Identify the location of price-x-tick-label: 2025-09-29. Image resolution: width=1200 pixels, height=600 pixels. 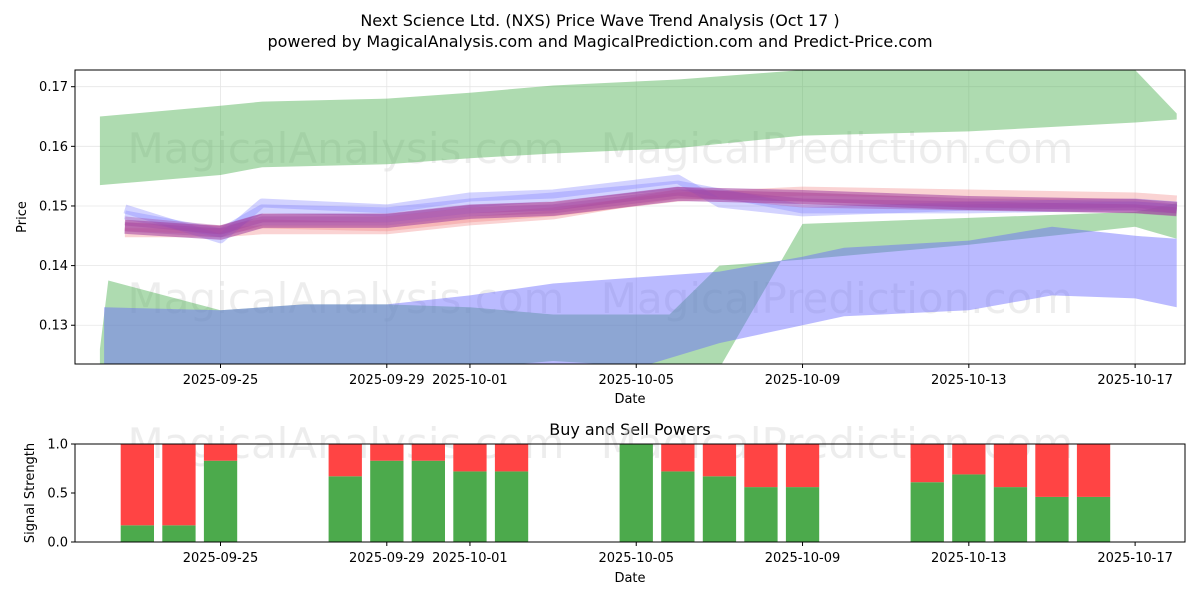
(387, 380).